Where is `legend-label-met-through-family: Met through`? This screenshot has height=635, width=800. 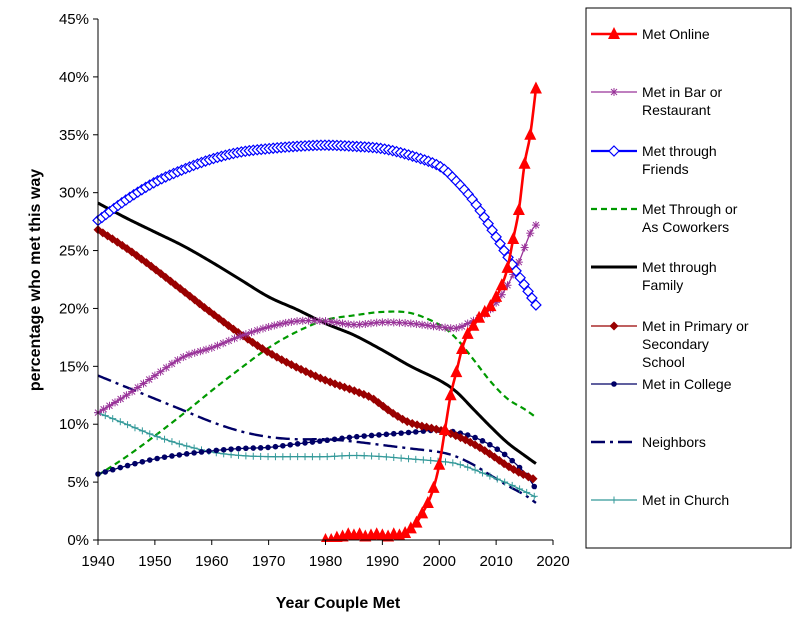 legend-label-met-through-family: Met through is located at coordinates (679, 267).